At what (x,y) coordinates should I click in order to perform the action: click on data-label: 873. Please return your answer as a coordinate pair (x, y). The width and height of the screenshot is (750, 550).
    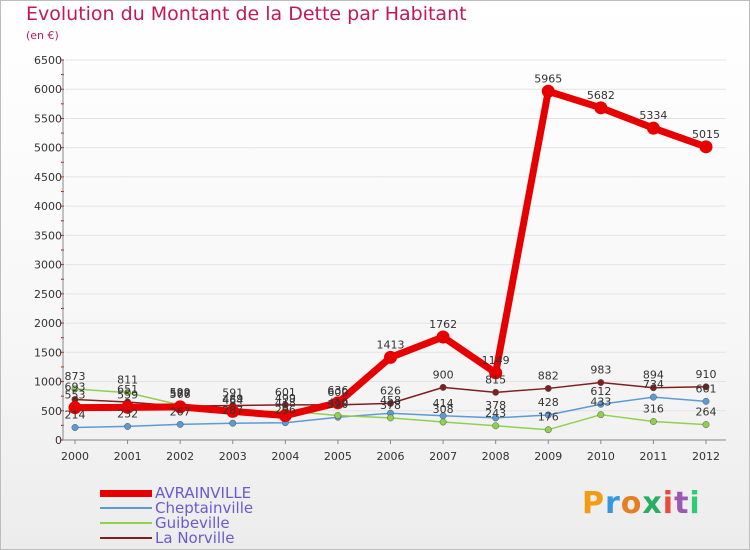
    Looking at the image, I should click on (75, 376).